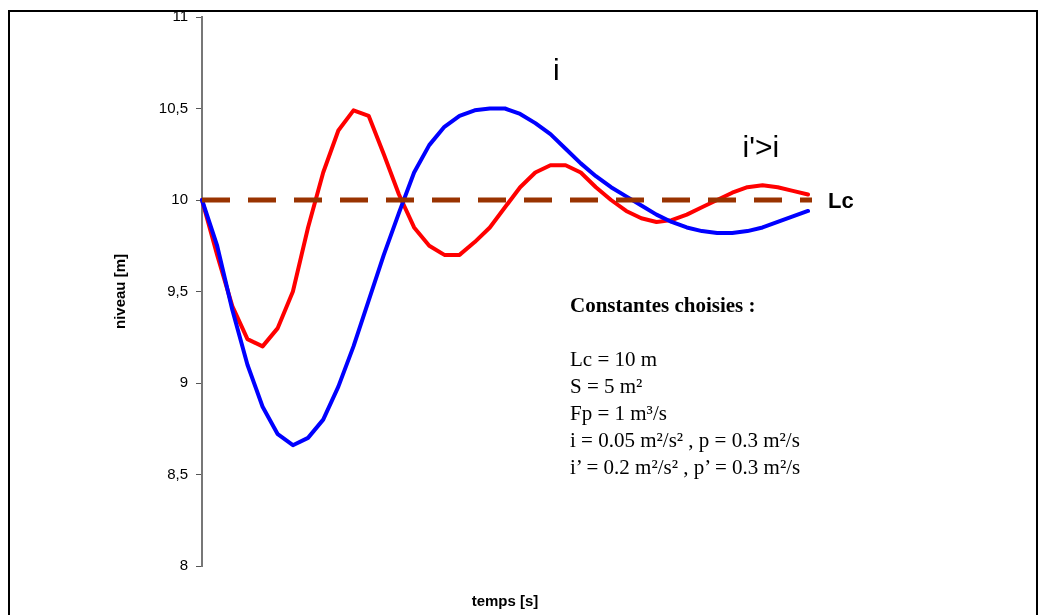 This screenshot has width=1047, height=615. I want to click on annotation: i’ = 0.2 m²/s² , p’ = 0.3 m²/s, so click(685, 467).